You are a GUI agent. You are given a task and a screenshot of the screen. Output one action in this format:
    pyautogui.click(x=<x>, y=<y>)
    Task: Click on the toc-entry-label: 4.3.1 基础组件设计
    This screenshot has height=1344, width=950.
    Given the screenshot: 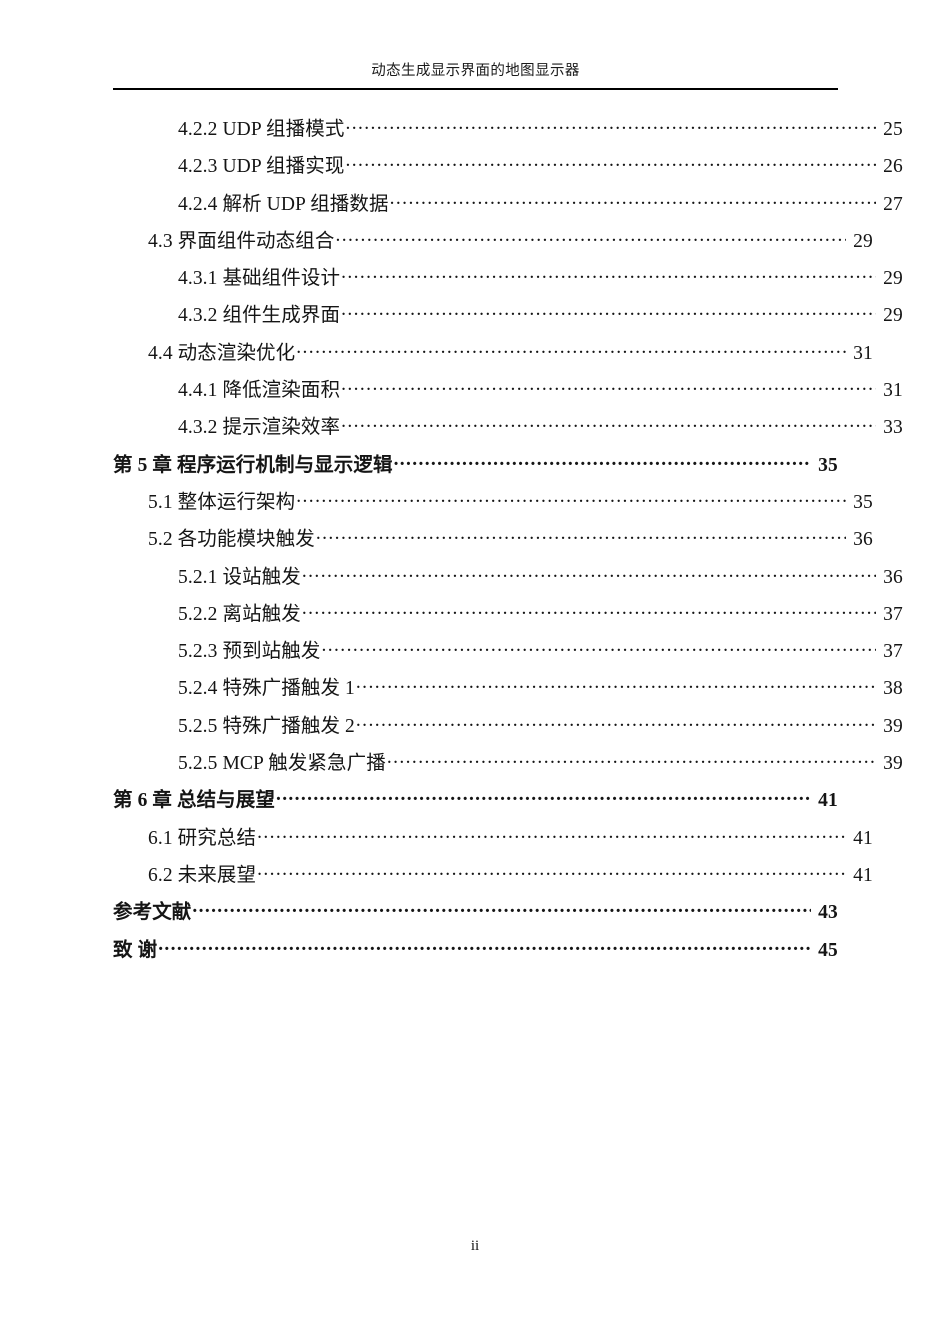 What is the action you would take?
    pyautogui.click(x=259, y=279)
    